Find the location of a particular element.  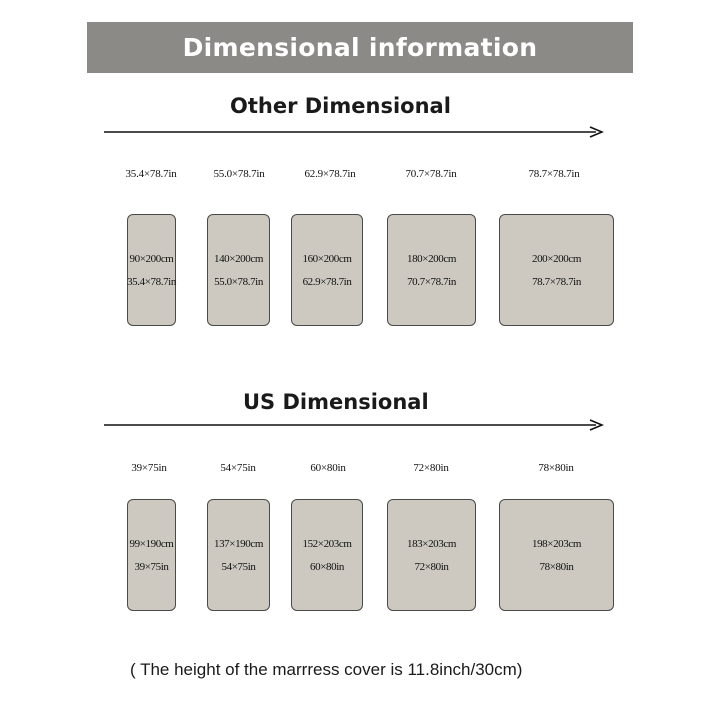

section-title-other: Other Dimensional is located at coordinates (340, 106).